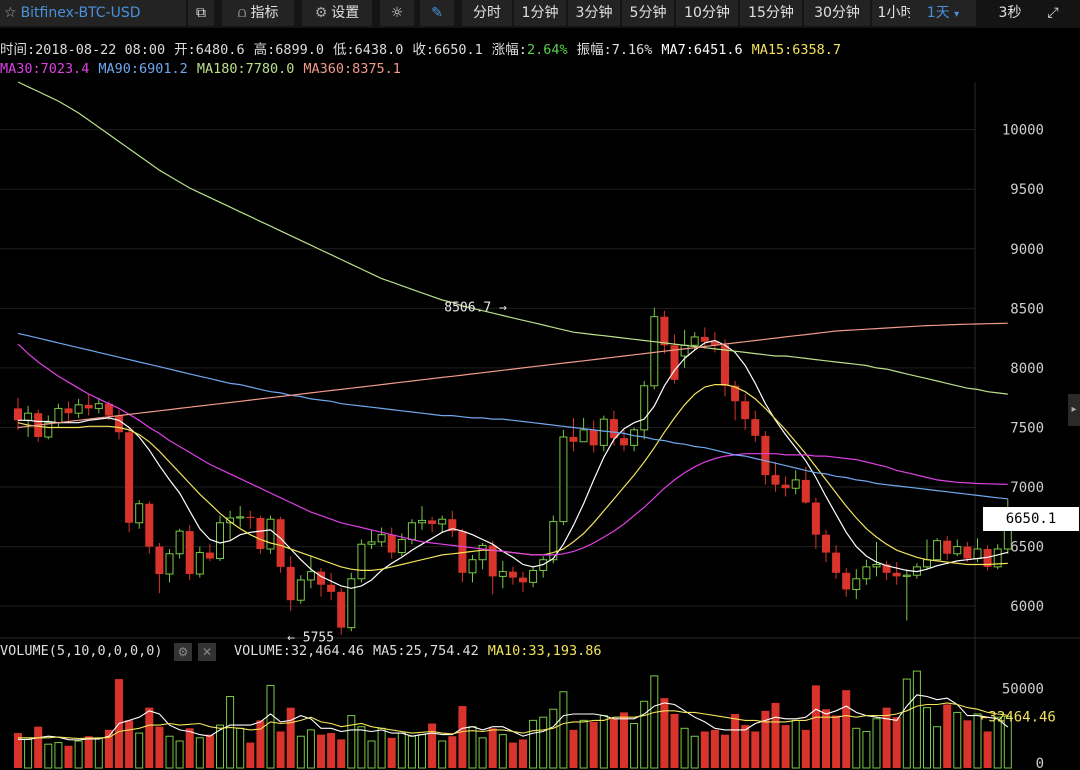 The image size is (1080, 770). I want to click on timeframe-5: 15分钟, so click(771, 13).